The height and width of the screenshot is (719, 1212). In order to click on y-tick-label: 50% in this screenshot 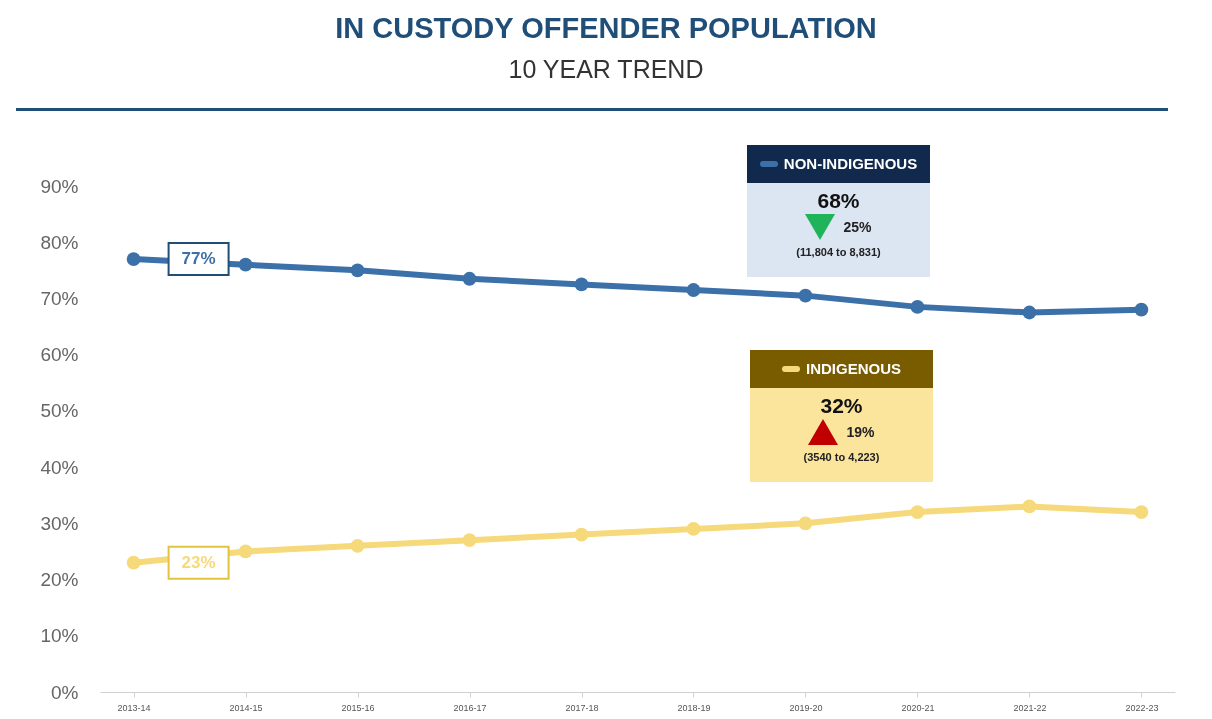, I will do `click(59, 411)`.